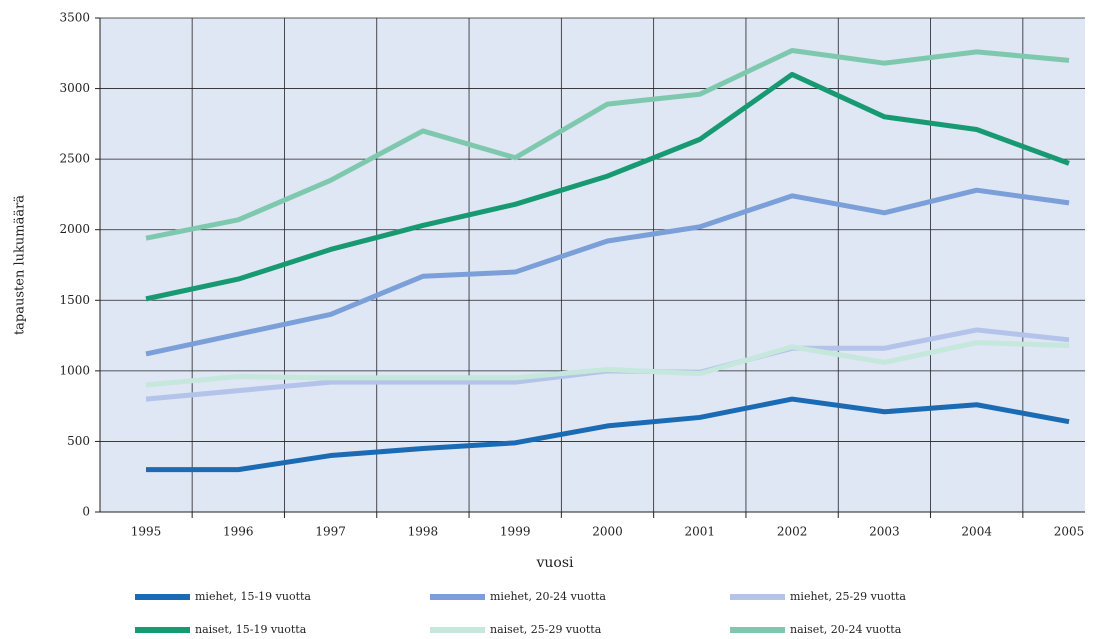 Image resolution: width=1110 pixels, height=639 pixels. I want to click on x-tick-label: 1999, so click(515, 532).